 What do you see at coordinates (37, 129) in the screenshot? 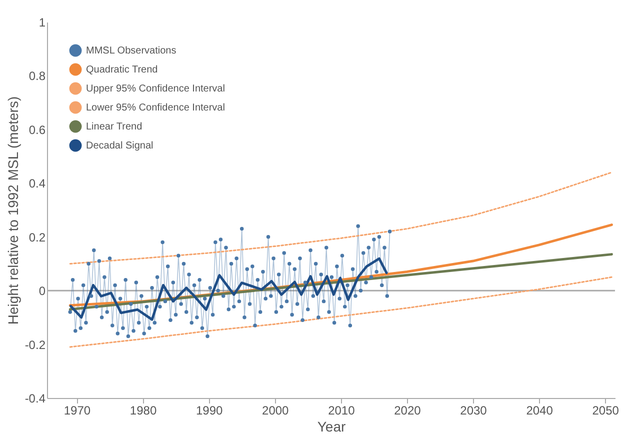
I see `y-tick-label: 0.6` at bounding box center [37, 129].